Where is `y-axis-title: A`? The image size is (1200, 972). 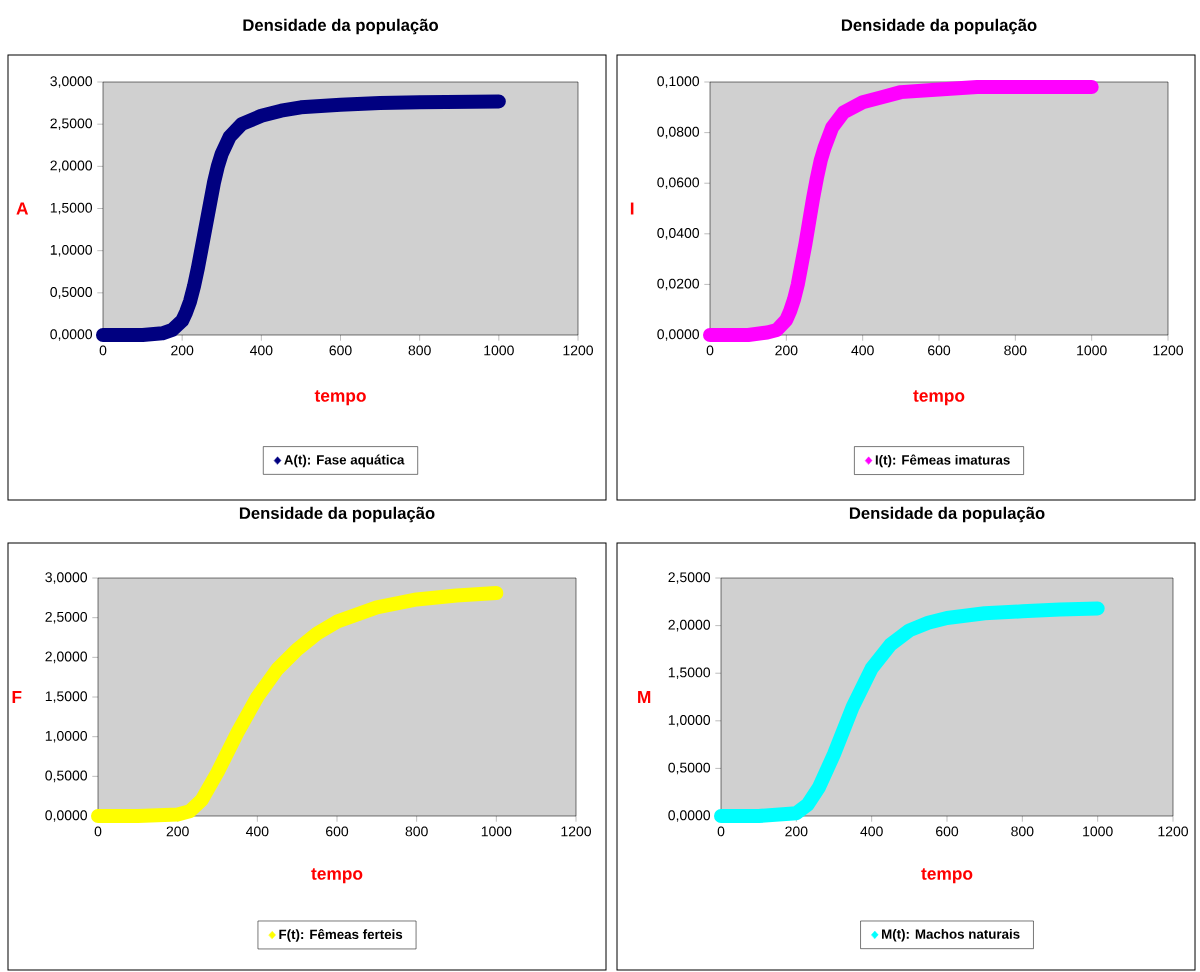 y-axis-title: A is located at coordinates (22, 208).